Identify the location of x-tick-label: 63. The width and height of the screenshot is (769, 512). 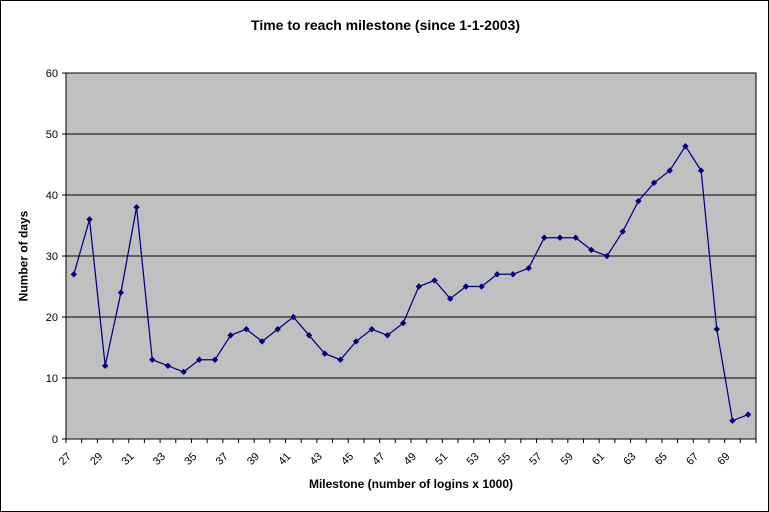
(629, 459).